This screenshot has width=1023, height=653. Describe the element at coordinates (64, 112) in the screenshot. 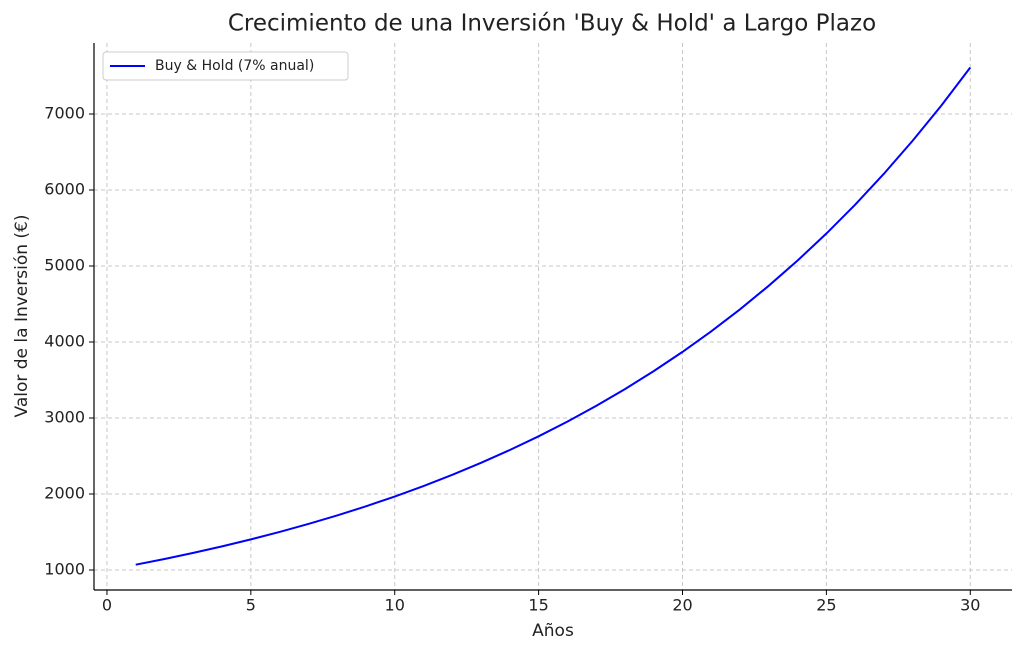

I see `y-tick-label: 7000` at that location.